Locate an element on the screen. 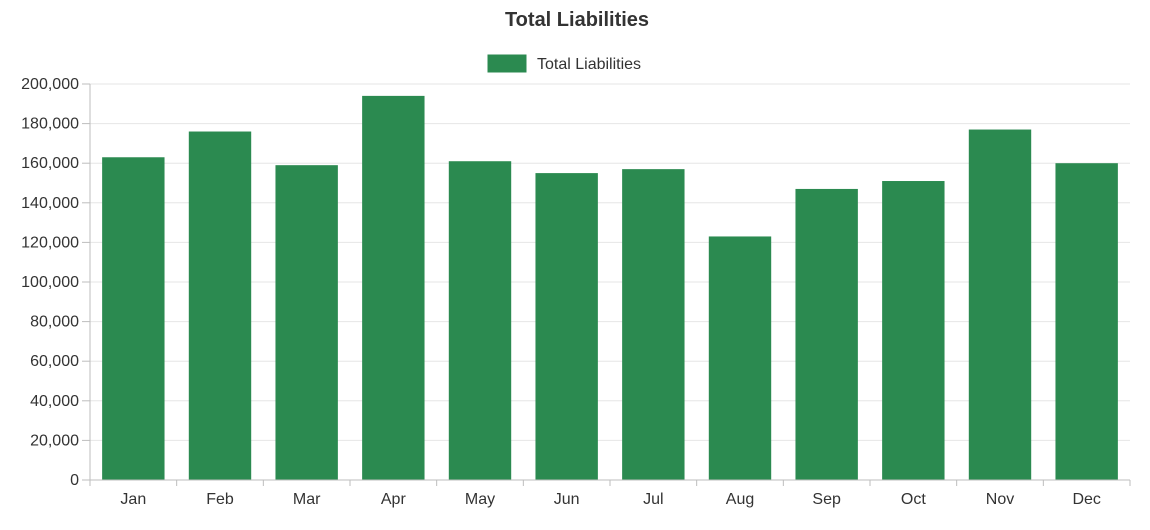  legend: Total Liabilities is located at coordinates (563, 63).